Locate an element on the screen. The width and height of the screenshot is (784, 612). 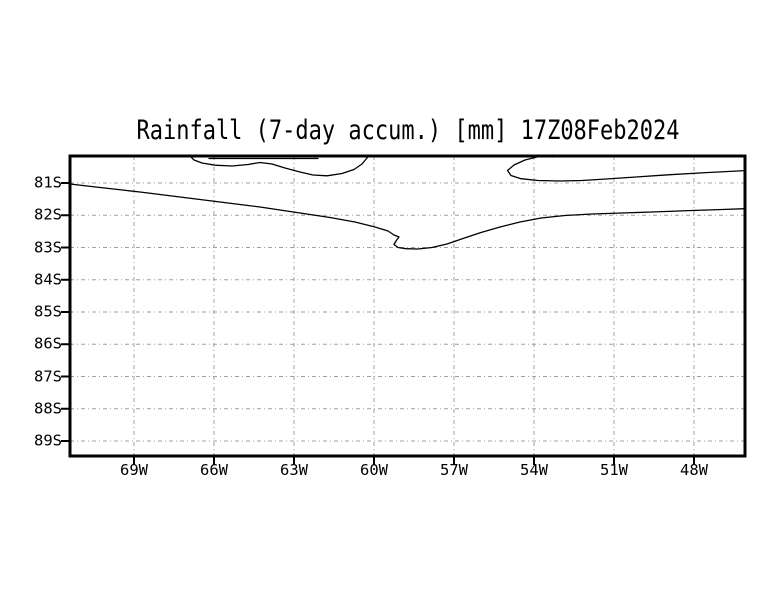
y-axis-label: 86S is located at coordinates (48, 343).